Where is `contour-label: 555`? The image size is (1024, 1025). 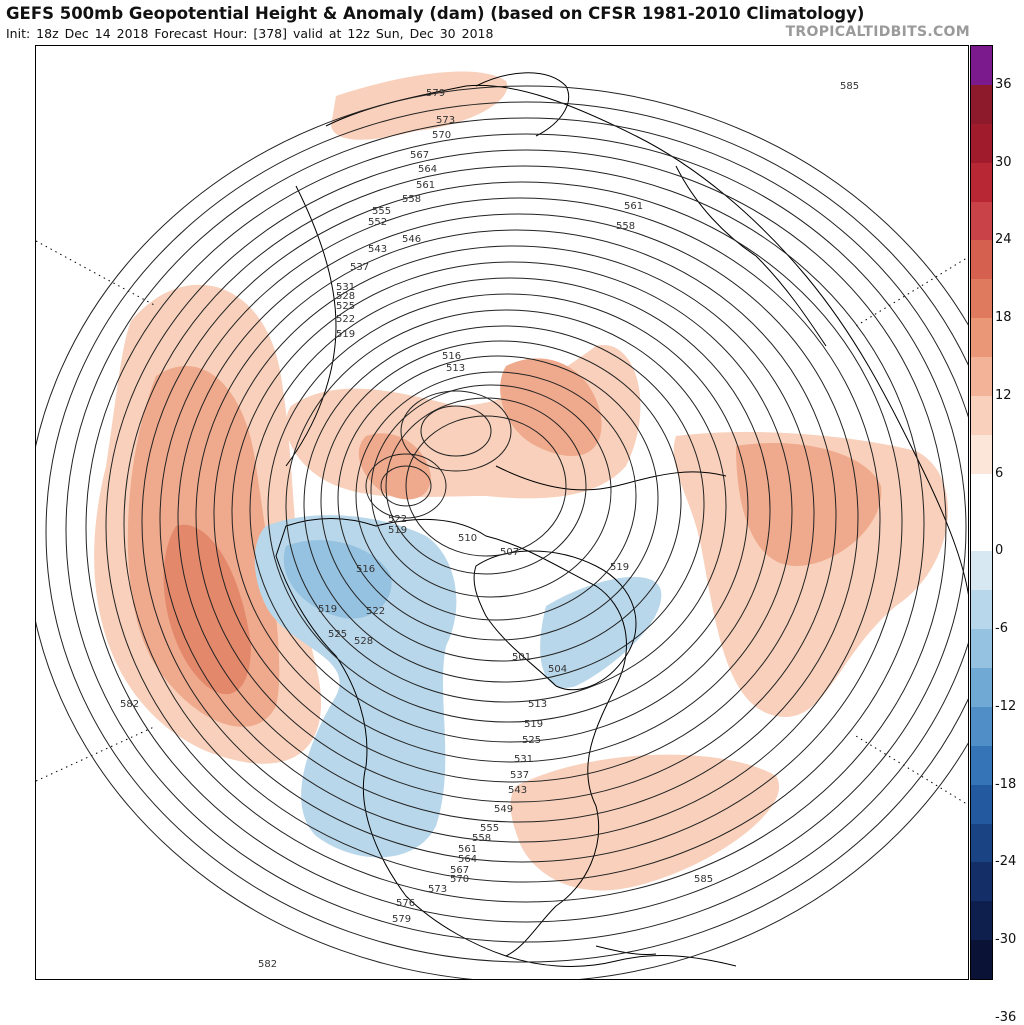
contour-label: 555 is located at coordinates (381, 211).